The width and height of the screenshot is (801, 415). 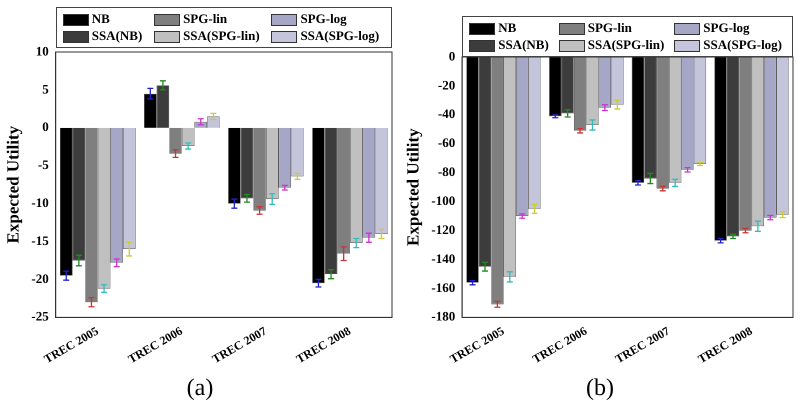 I want to click on y-tick-label: -180, so click(x=443, y=316).